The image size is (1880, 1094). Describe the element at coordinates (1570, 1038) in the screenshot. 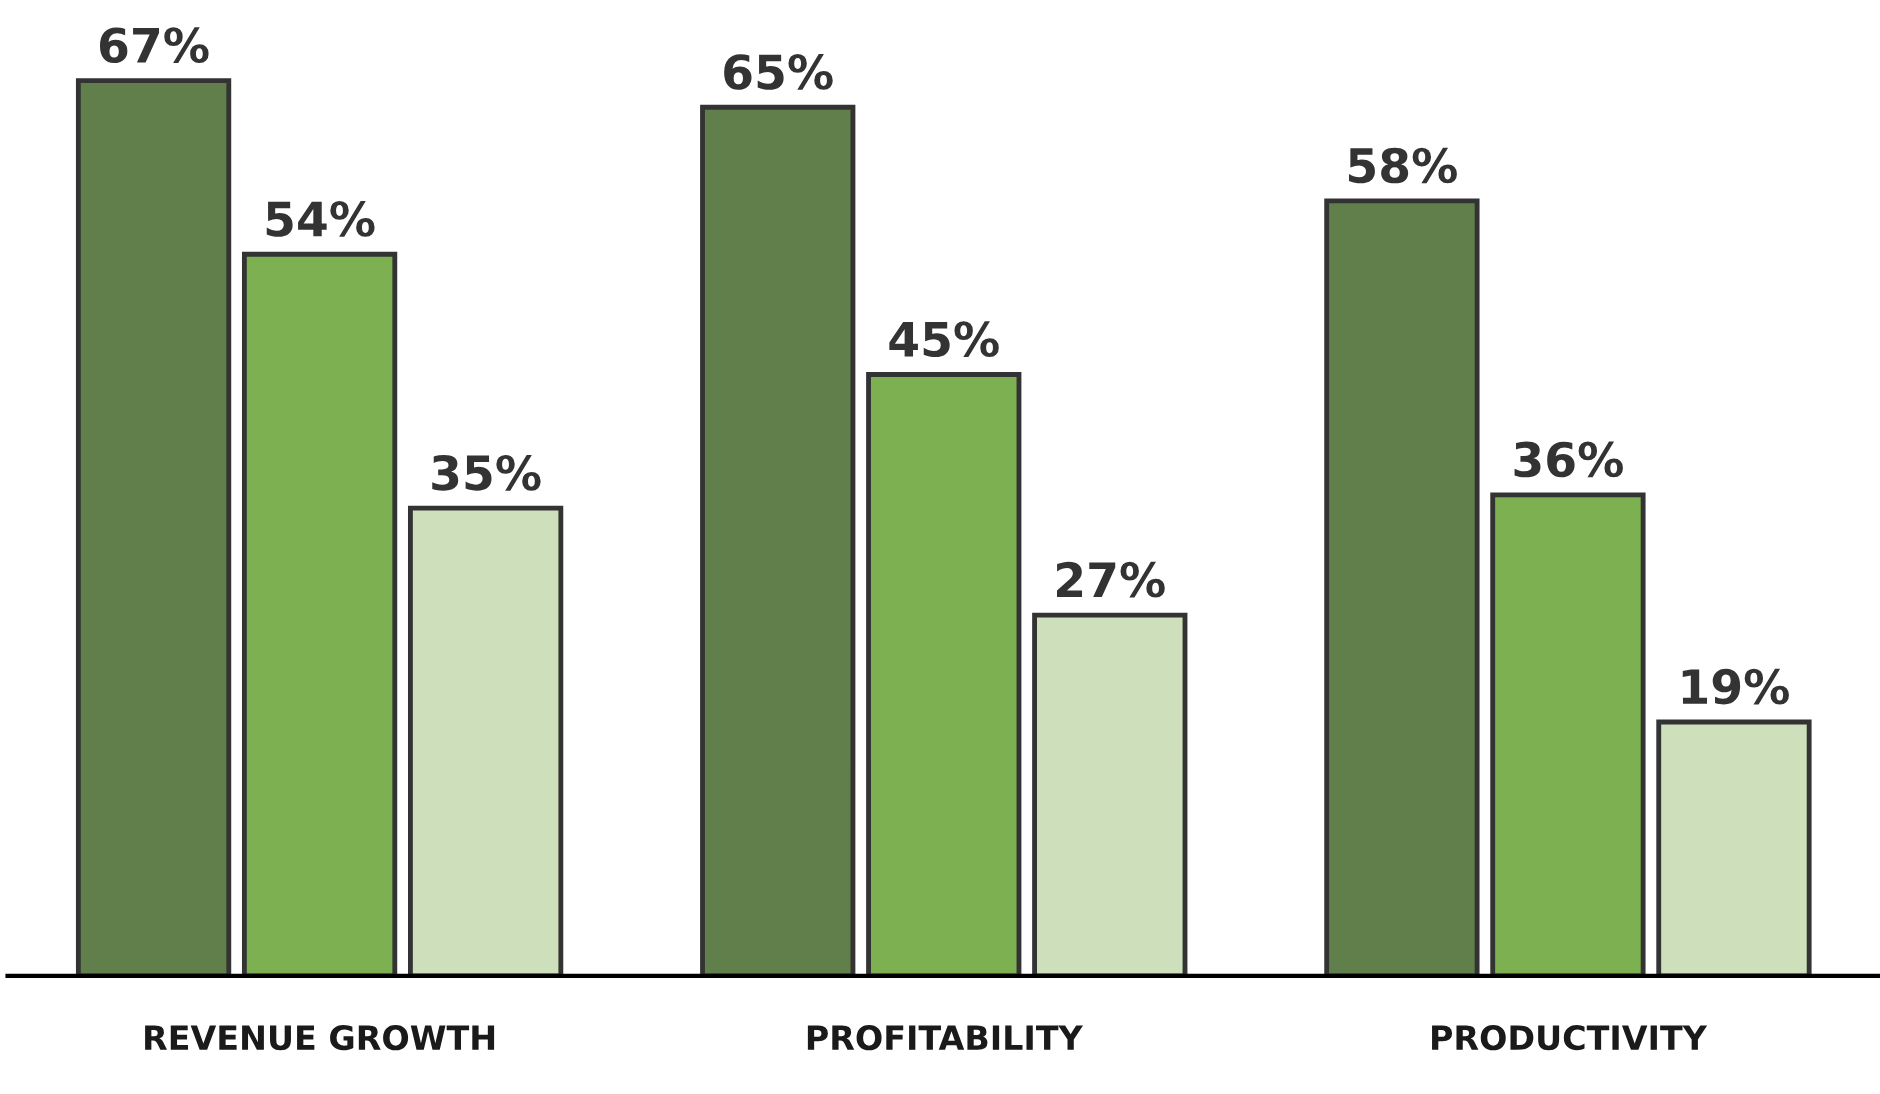

I see `x-tick-label: PRODUCTIVITY` at that location.